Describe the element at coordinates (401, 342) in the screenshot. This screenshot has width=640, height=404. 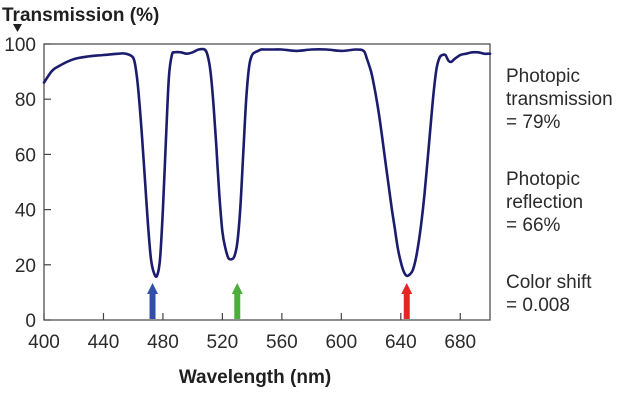
I see `x-tick-label: 640` at that location.